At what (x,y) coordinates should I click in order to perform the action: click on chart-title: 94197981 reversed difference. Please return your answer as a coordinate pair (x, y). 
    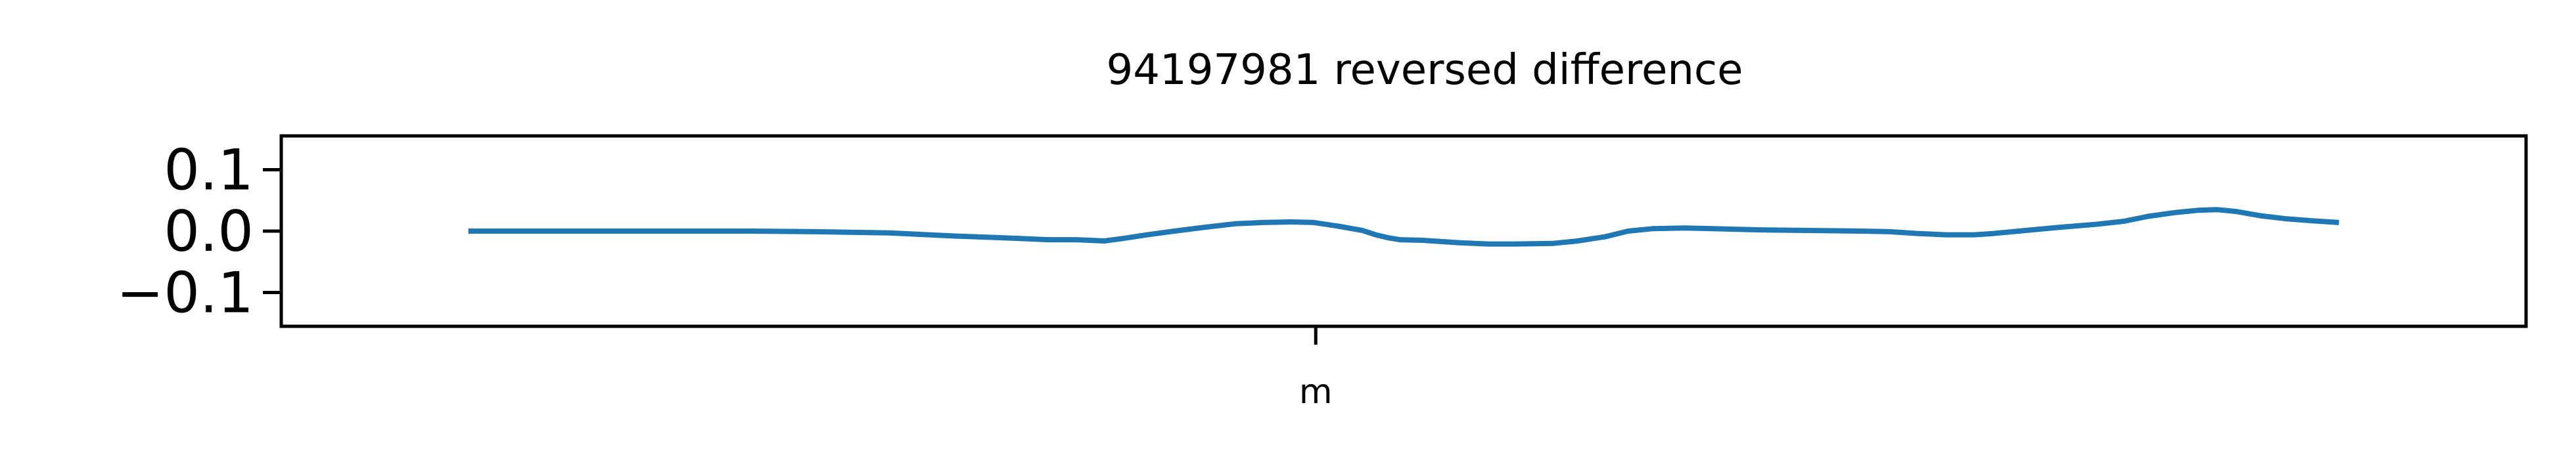
    Looking at the image, I should click on (1425, 70).